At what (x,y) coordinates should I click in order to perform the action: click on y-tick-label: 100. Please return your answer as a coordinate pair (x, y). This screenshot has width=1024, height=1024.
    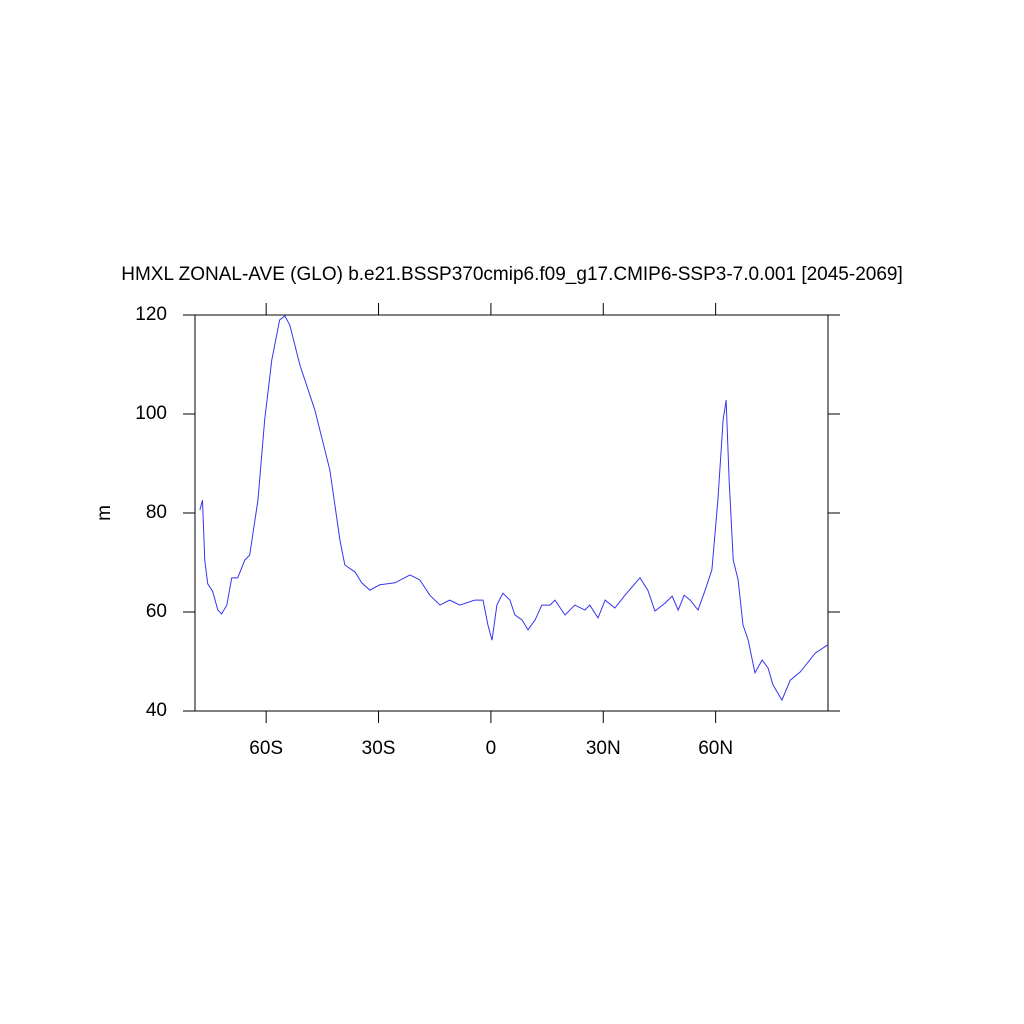
    Looking at the image, I should click on (151, 413).